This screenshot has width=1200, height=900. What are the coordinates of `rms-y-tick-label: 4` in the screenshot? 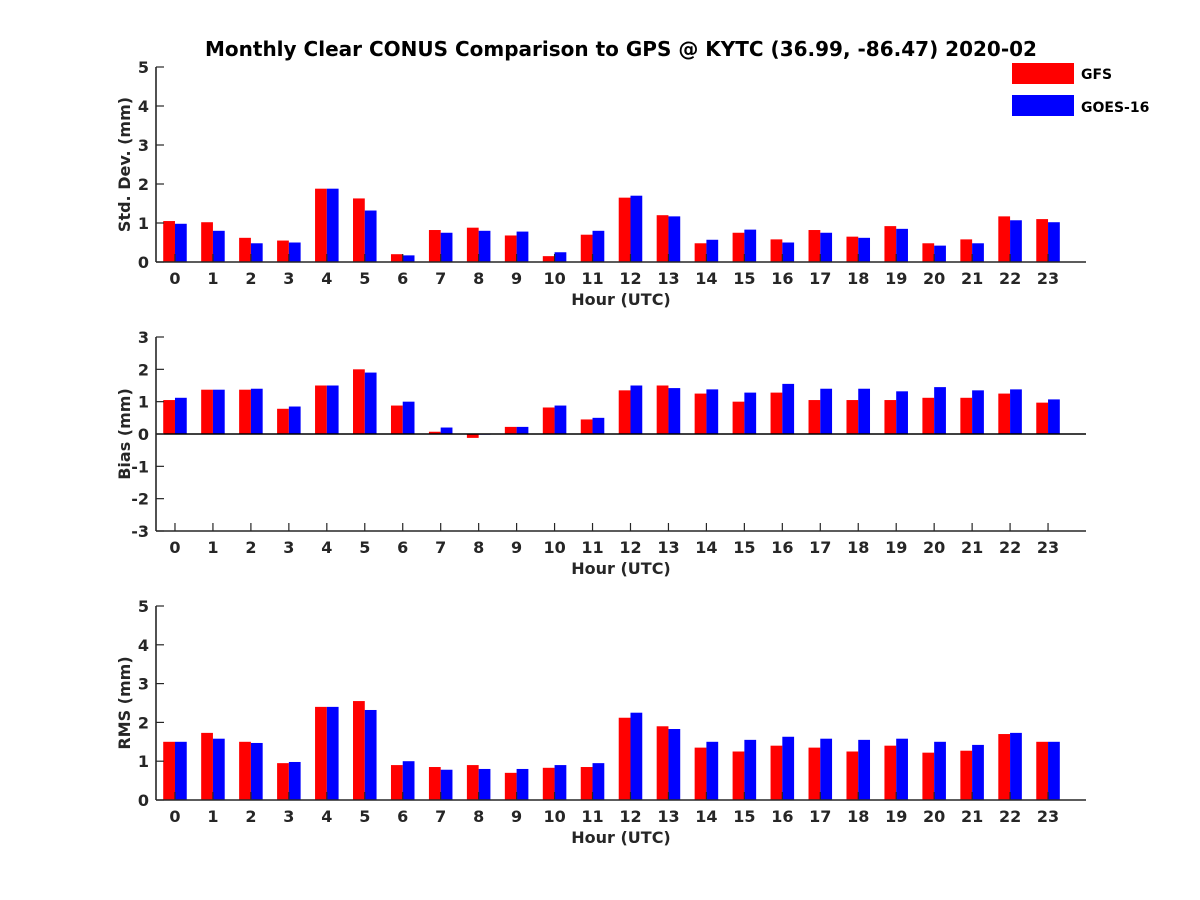 It's located at (143, 645).